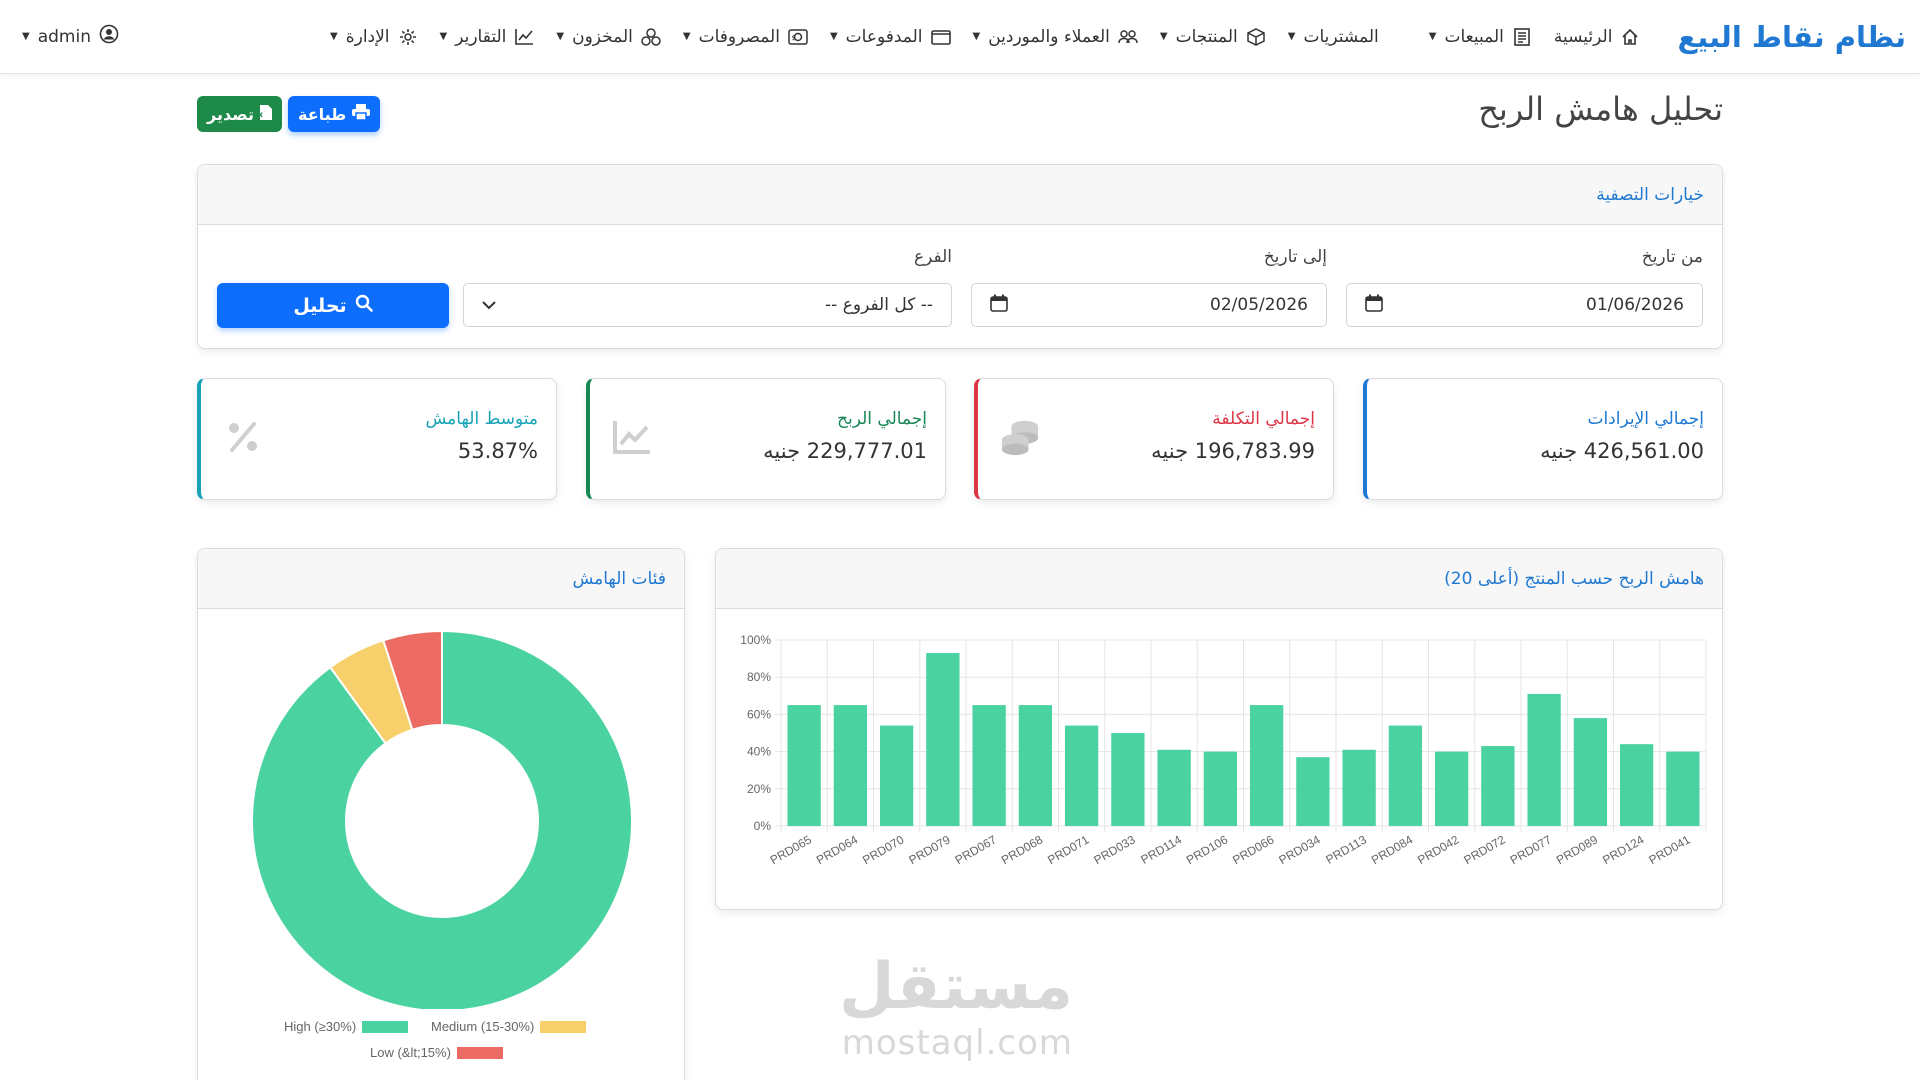  I want to click on nav-item-label: المخزون, so click(602, 36).